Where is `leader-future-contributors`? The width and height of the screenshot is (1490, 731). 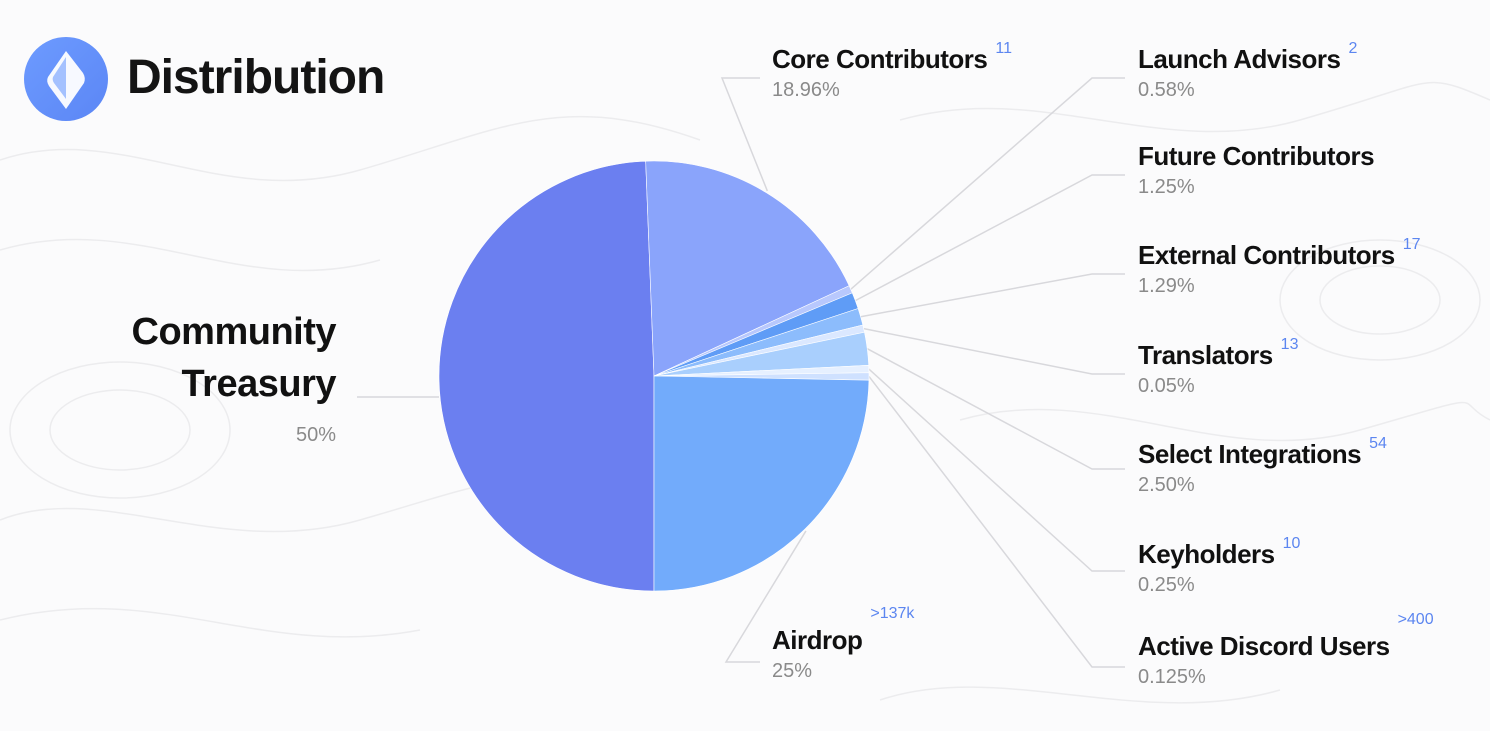 leader-future-contributors is located at coordinates (989, 238).